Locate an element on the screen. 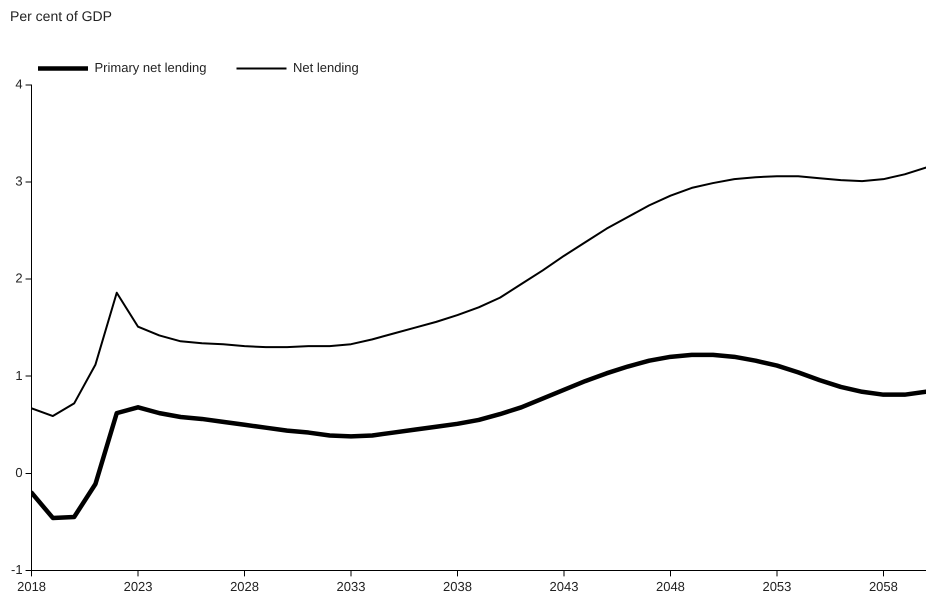  x-tick-label: 2033 is located at coordinates (351, 586).